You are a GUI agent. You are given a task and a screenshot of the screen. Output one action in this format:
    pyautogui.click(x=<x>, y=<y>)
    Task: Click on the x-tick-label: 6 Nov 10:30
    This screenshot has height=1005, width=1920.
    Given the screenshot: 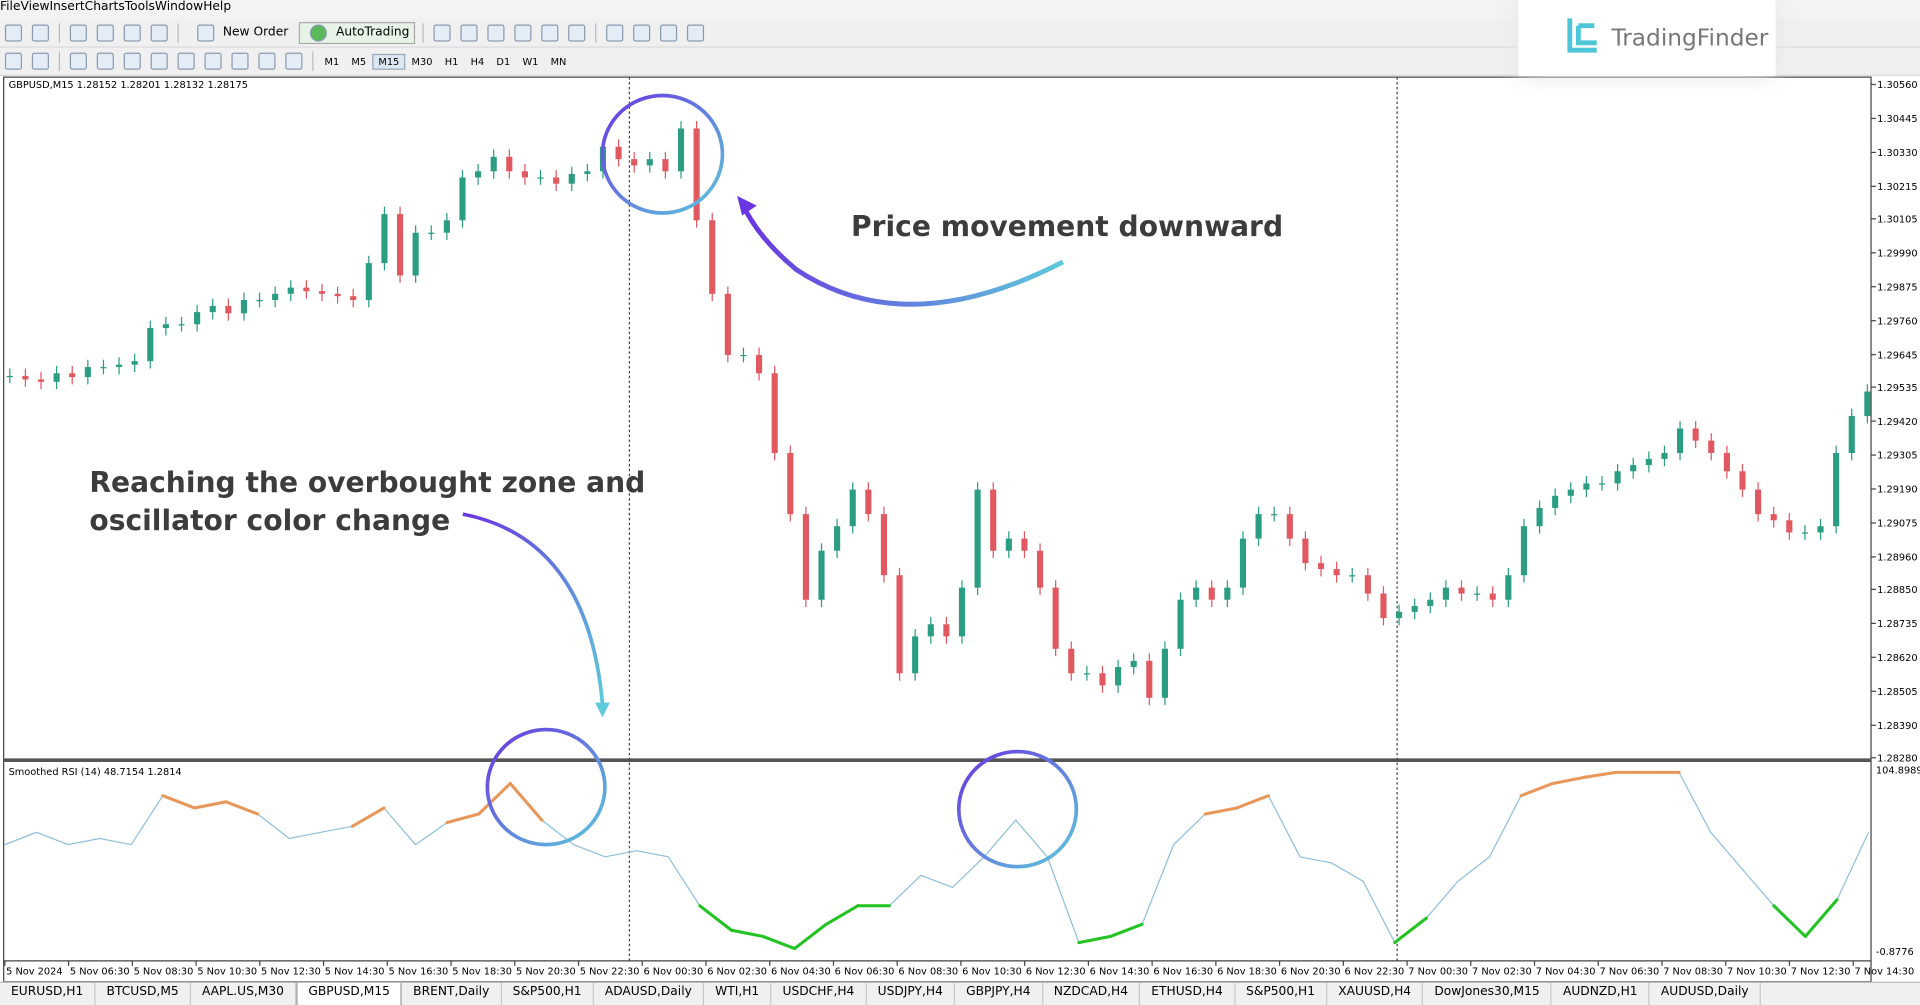 What is the action you would take?
    pyautogui.click(x=992, y=971)
    